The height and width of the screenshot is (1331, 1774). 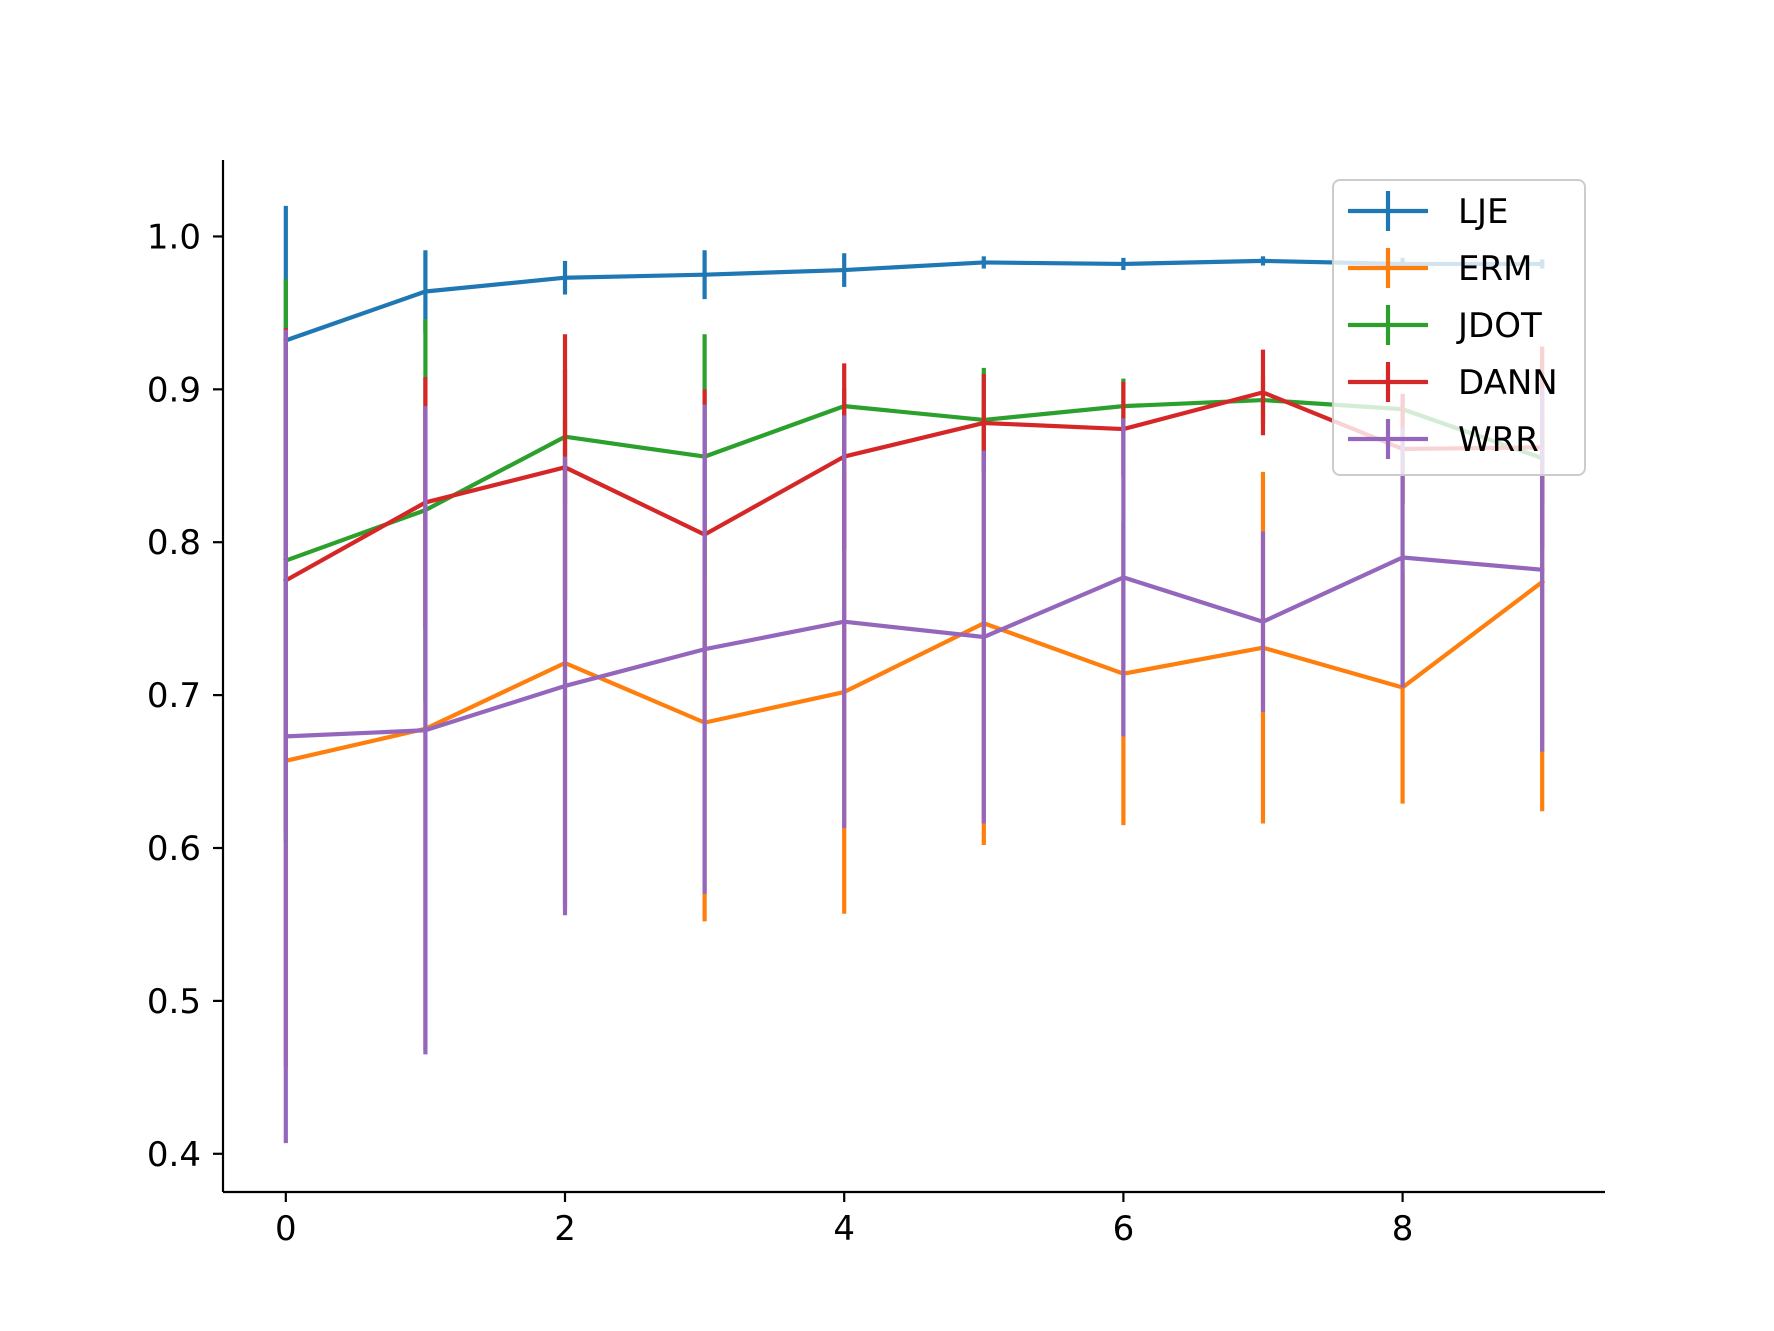 What do you see at coordinates (1124, 1229) in the screenshot?
I see `x-tick-label: 6` at bounding box center [1124, 1229].